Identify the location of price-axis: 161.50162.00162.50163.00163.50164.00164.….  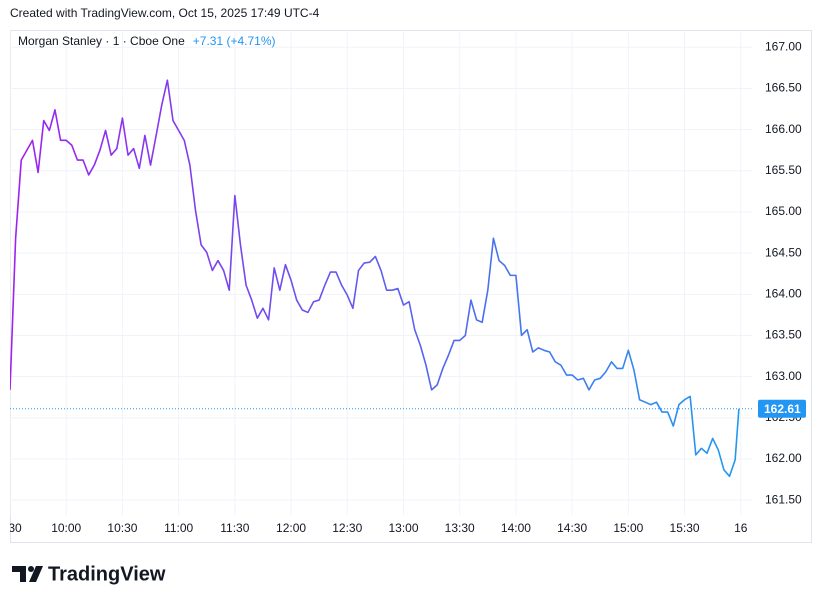
(782, 272).